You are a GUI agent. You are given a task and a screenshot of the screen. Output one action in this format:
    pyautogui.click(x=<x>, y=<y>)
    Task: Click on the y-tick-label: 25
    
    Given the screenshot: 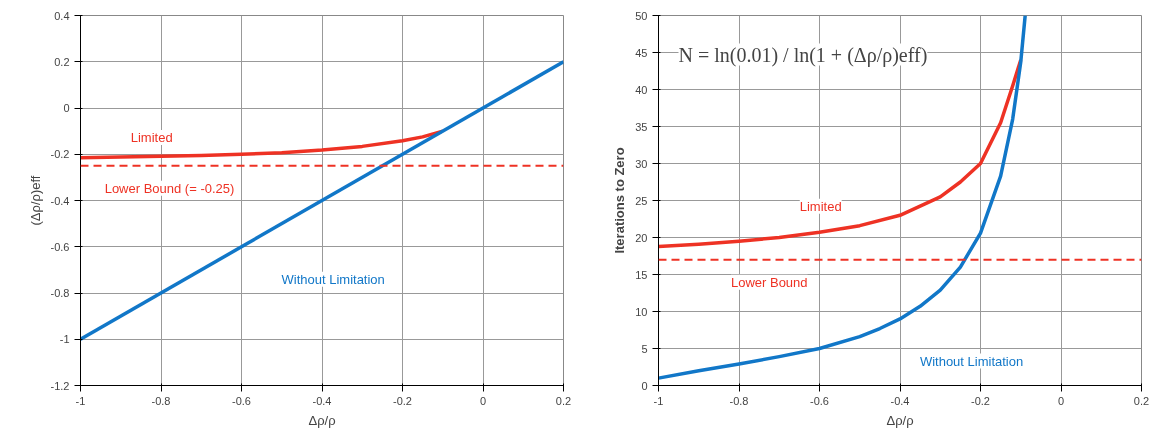 What is the action you would take?
    pyautogui.click(x=641, y=200)
    